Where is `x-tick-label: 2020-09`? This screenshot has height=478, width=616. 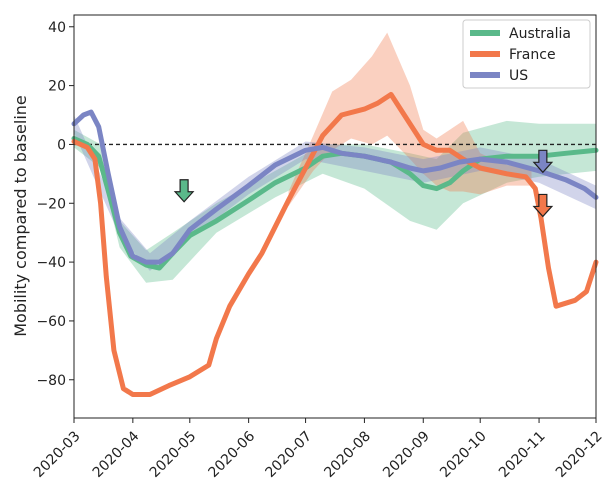
x-tick-label: 2020-09 is located at coordinates (406, 453).